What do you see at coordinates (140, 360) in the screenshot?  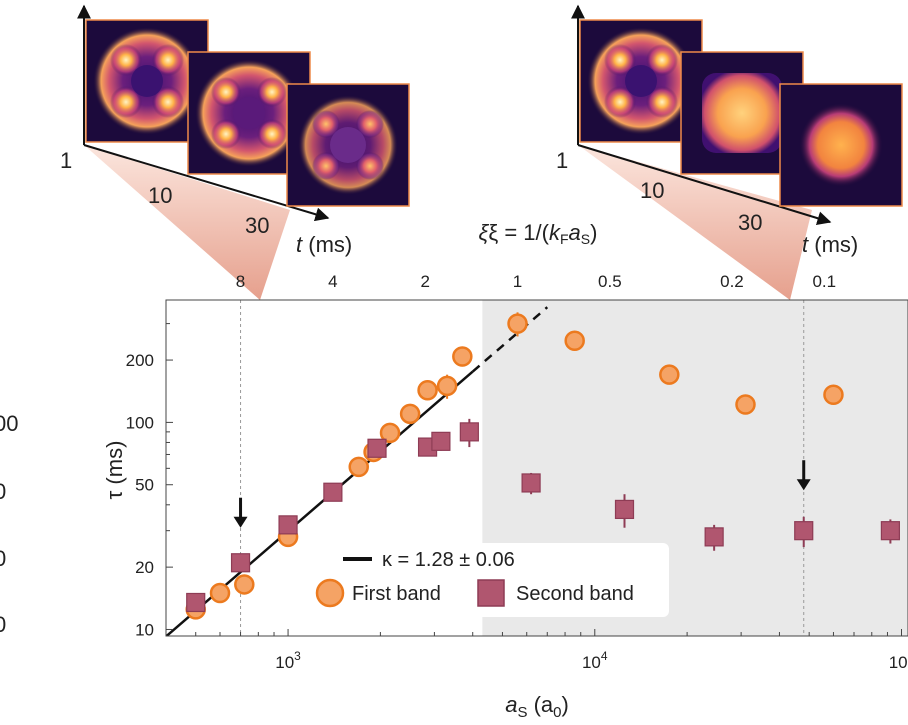 I see `y-tick-label: 200` at bounding box center [140, 360].